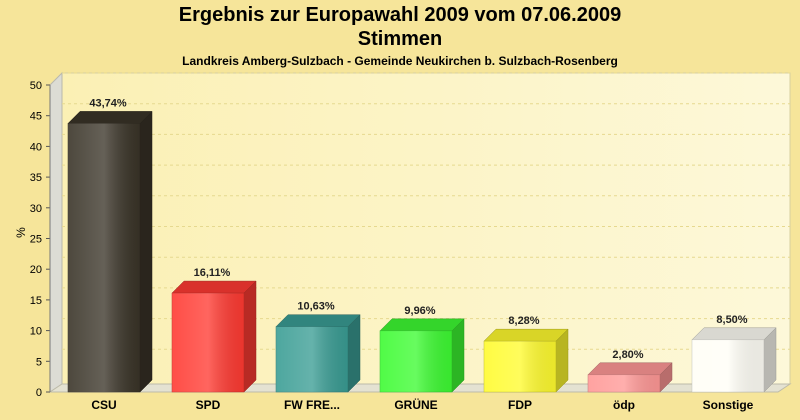 The height and width of the screenshot is (420, 800). Describe the element at coordinates (419, 311) in the screenshot. I see `data-label: 9,96%` at that location.